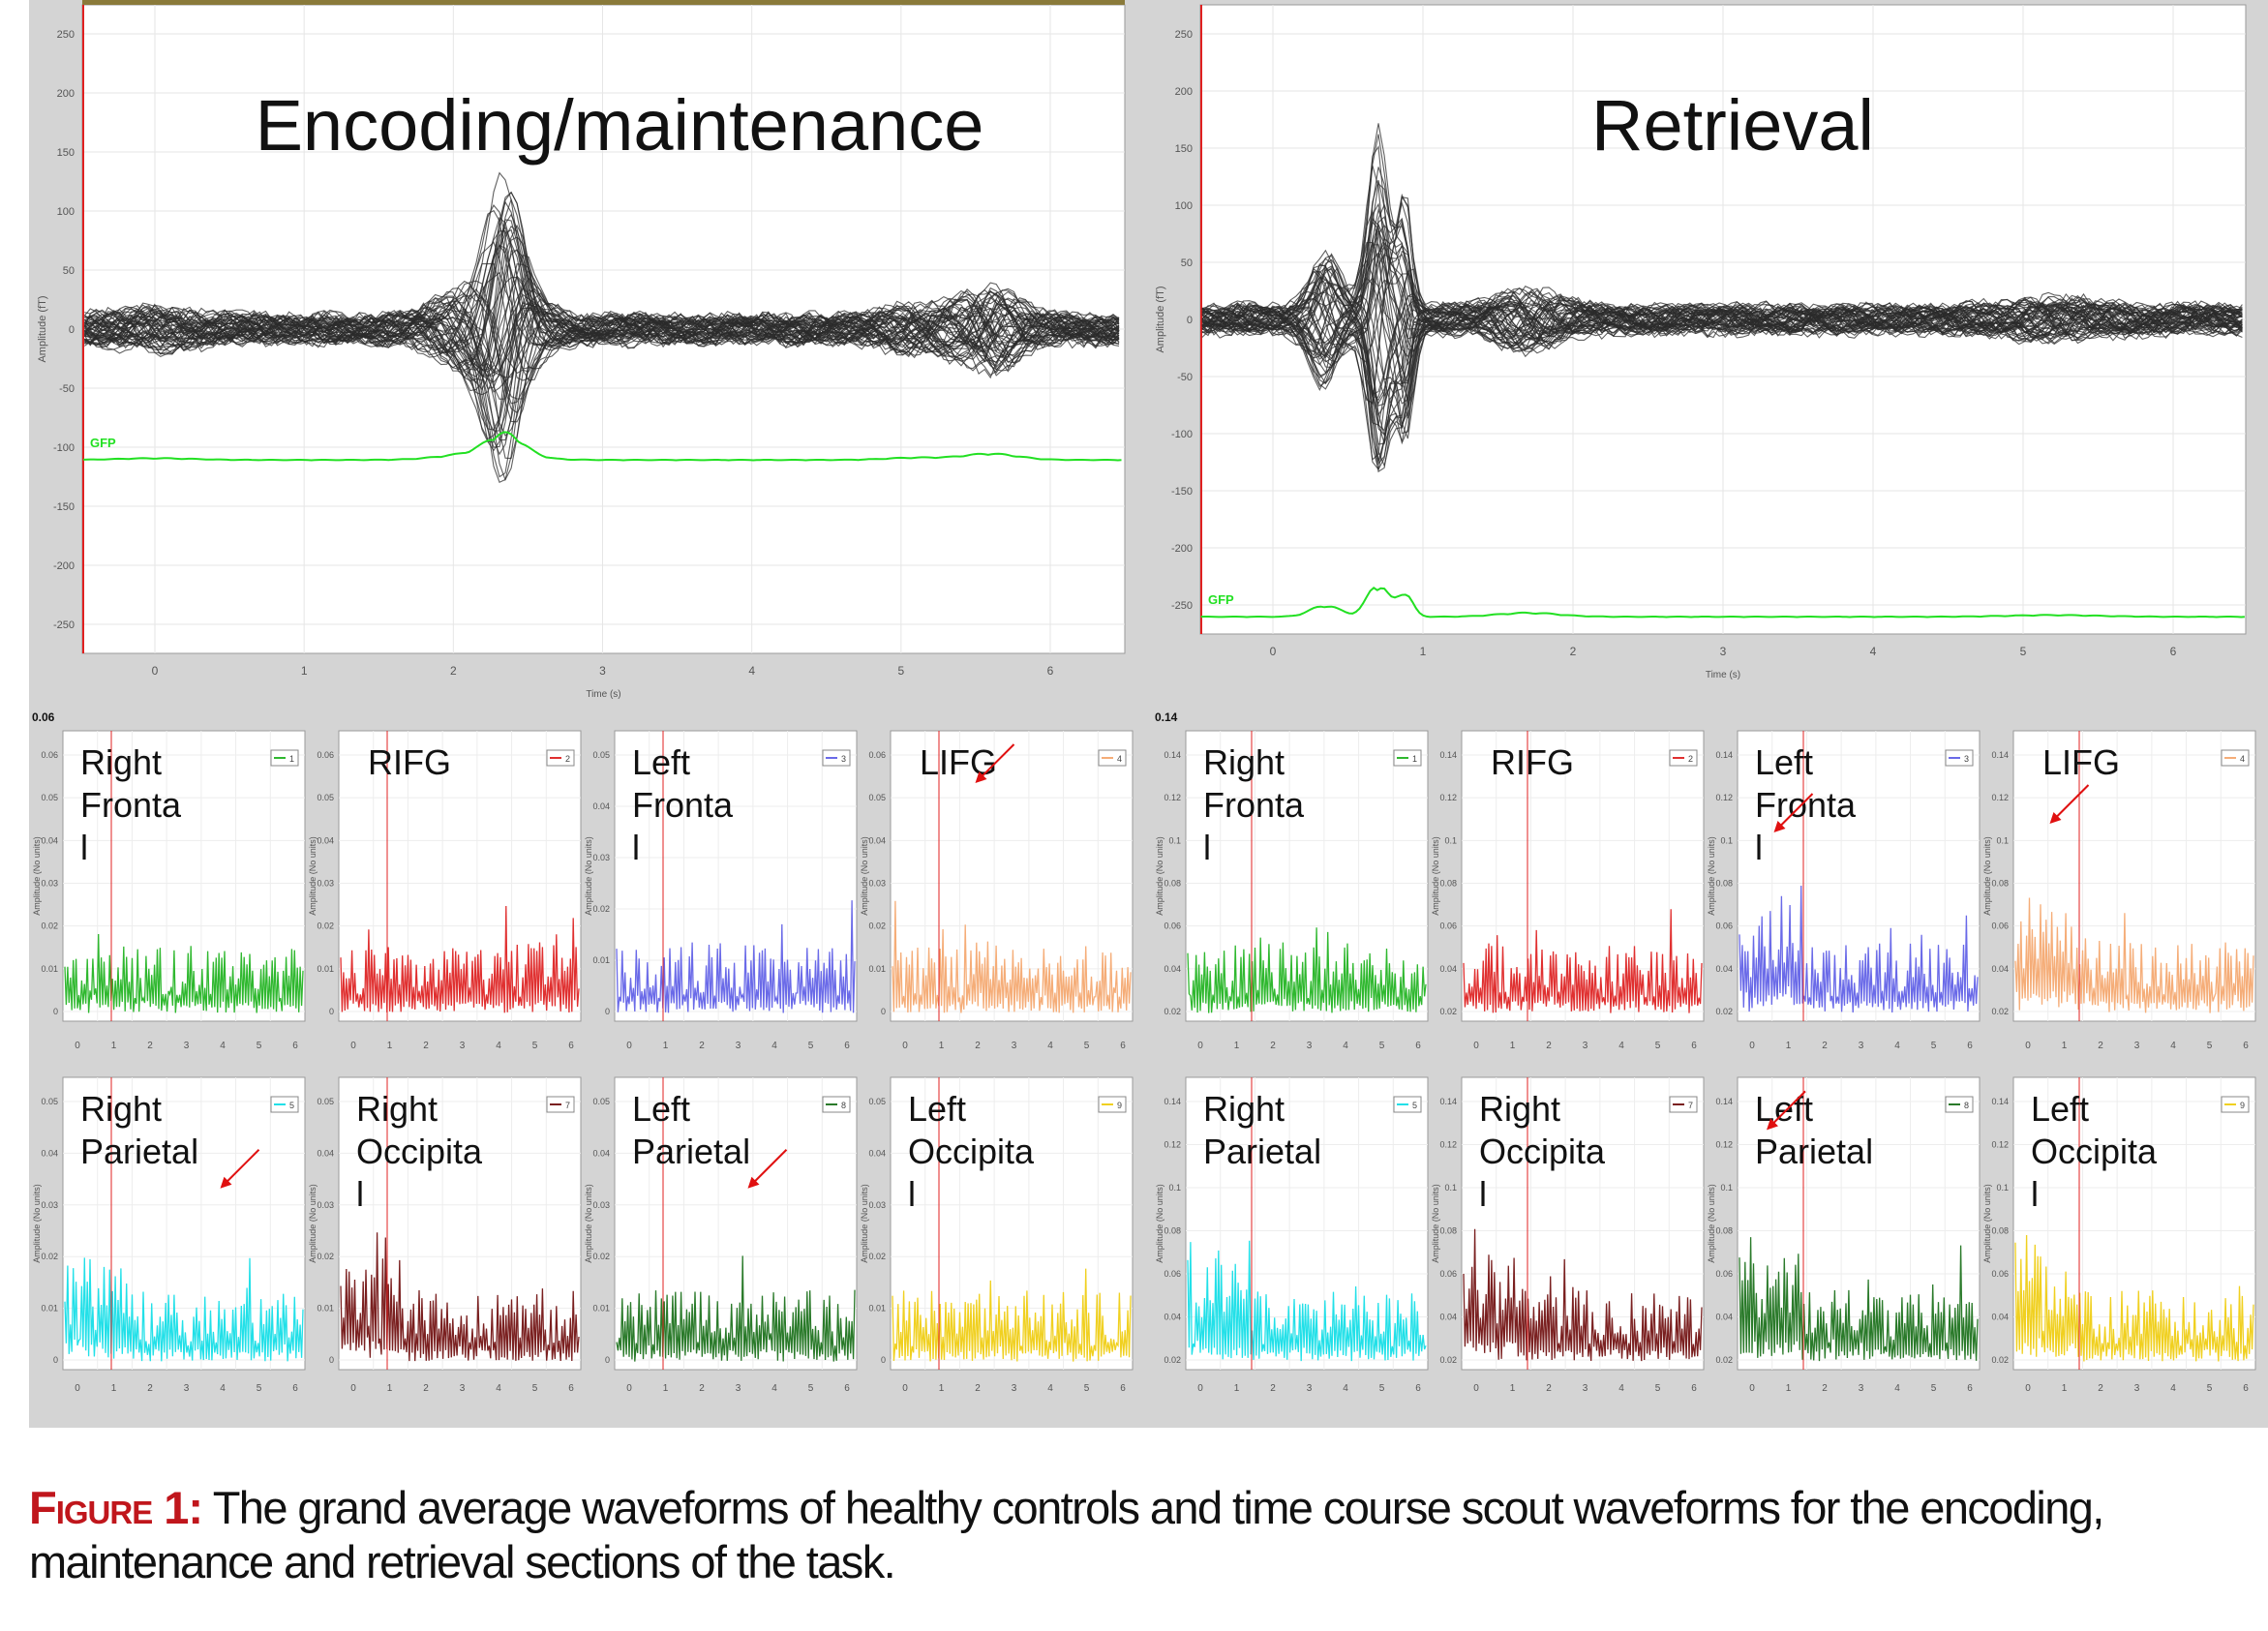  Describe the element at coordinates (603, 2) in the screenshot. I see `color-strip` at that location.